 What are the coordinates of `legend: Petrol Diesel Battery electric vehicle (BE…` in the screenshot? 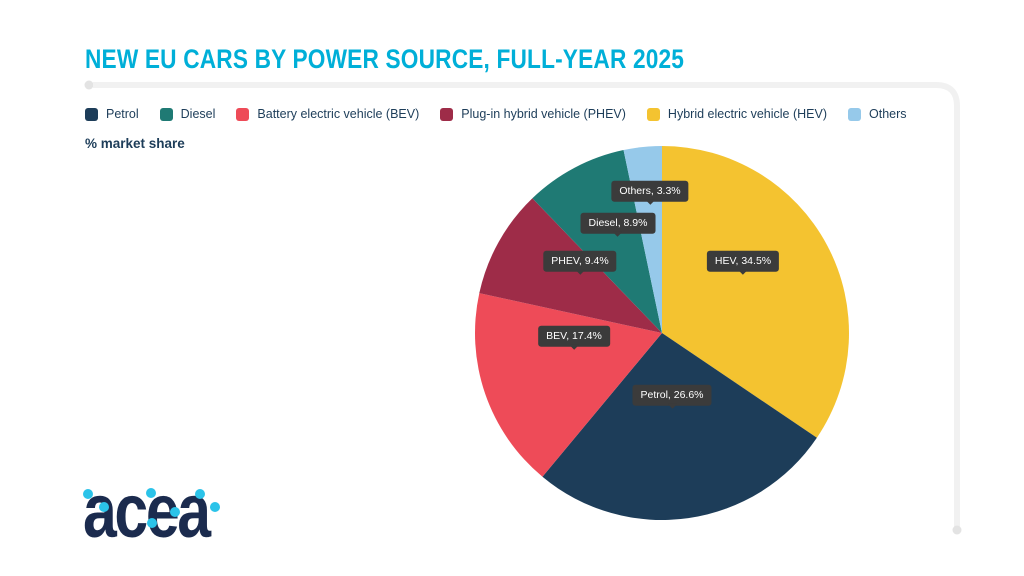 It's located at (496, 114).